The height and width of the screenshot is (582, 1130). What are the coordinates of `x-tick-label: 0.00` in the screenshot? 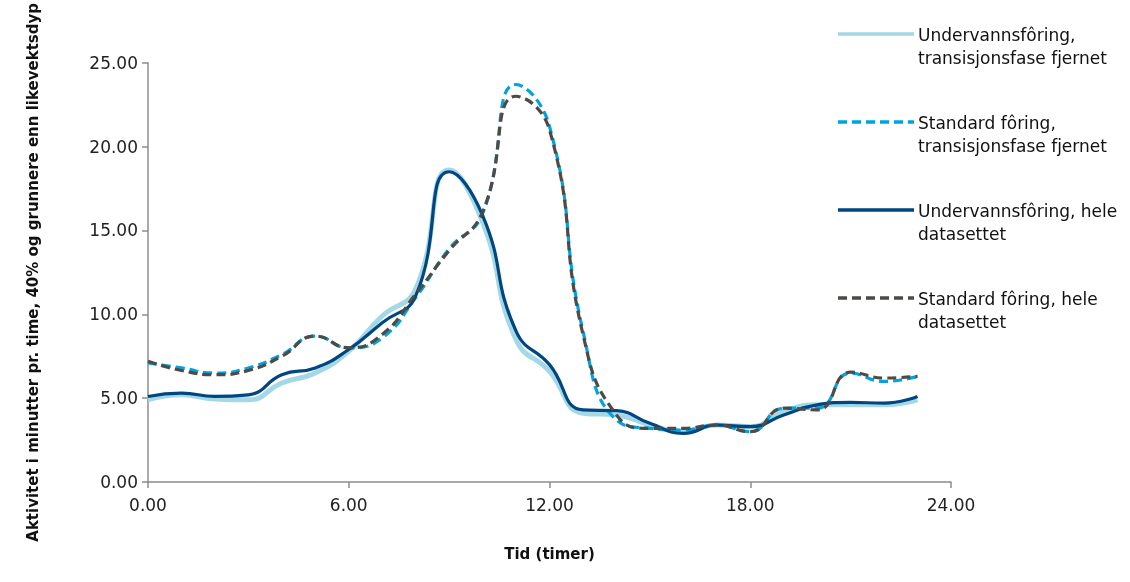 It's located at (148, 504).